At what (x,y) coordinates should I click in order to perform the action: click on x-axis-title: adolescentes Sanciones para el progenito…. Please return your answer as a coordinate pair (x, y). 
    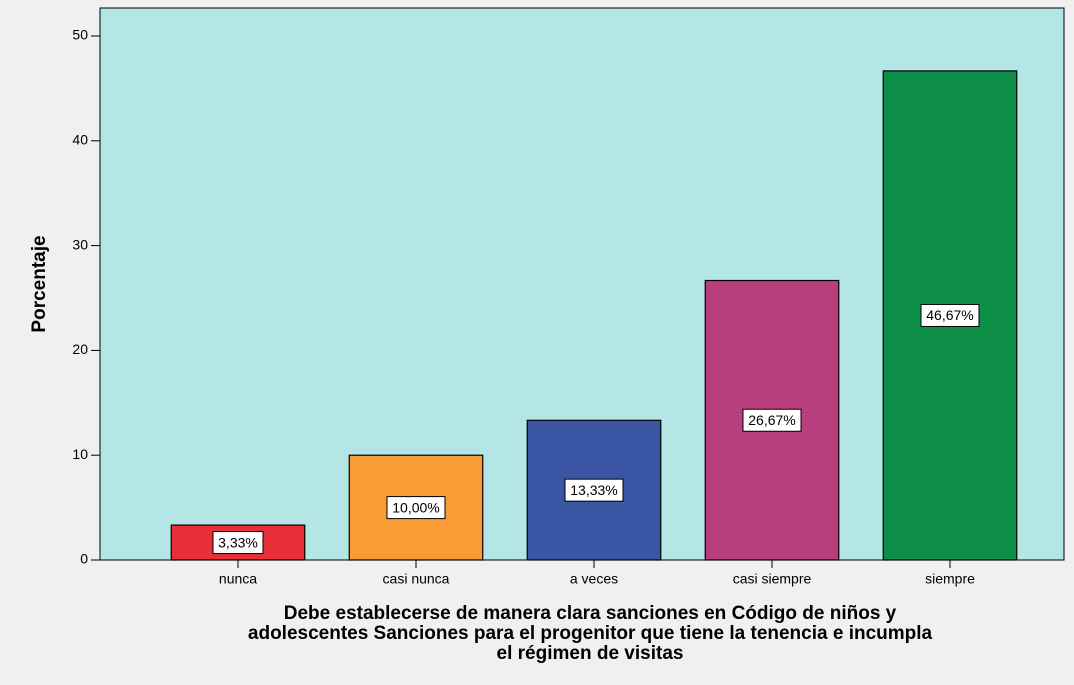
    Looking at the image, I should click on (590, 633).